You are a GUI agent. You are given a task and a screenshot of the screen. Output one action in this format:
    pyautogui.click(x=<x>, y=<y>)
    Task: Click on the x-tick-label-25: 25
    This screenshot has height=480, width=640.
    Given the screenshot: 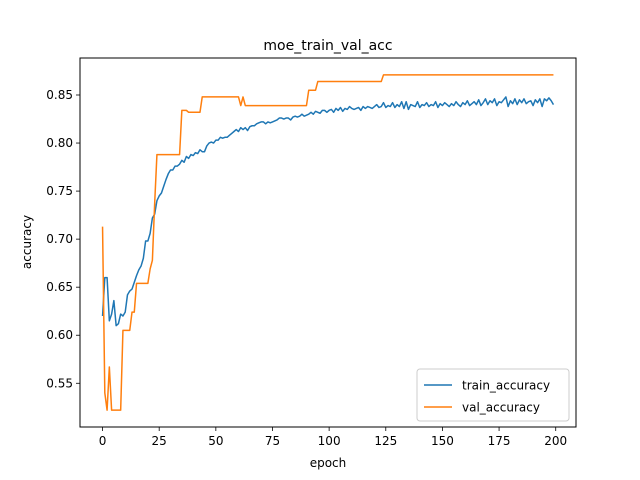 What is the action you would take?
    pyautogui.click(x=159, y=441)
    